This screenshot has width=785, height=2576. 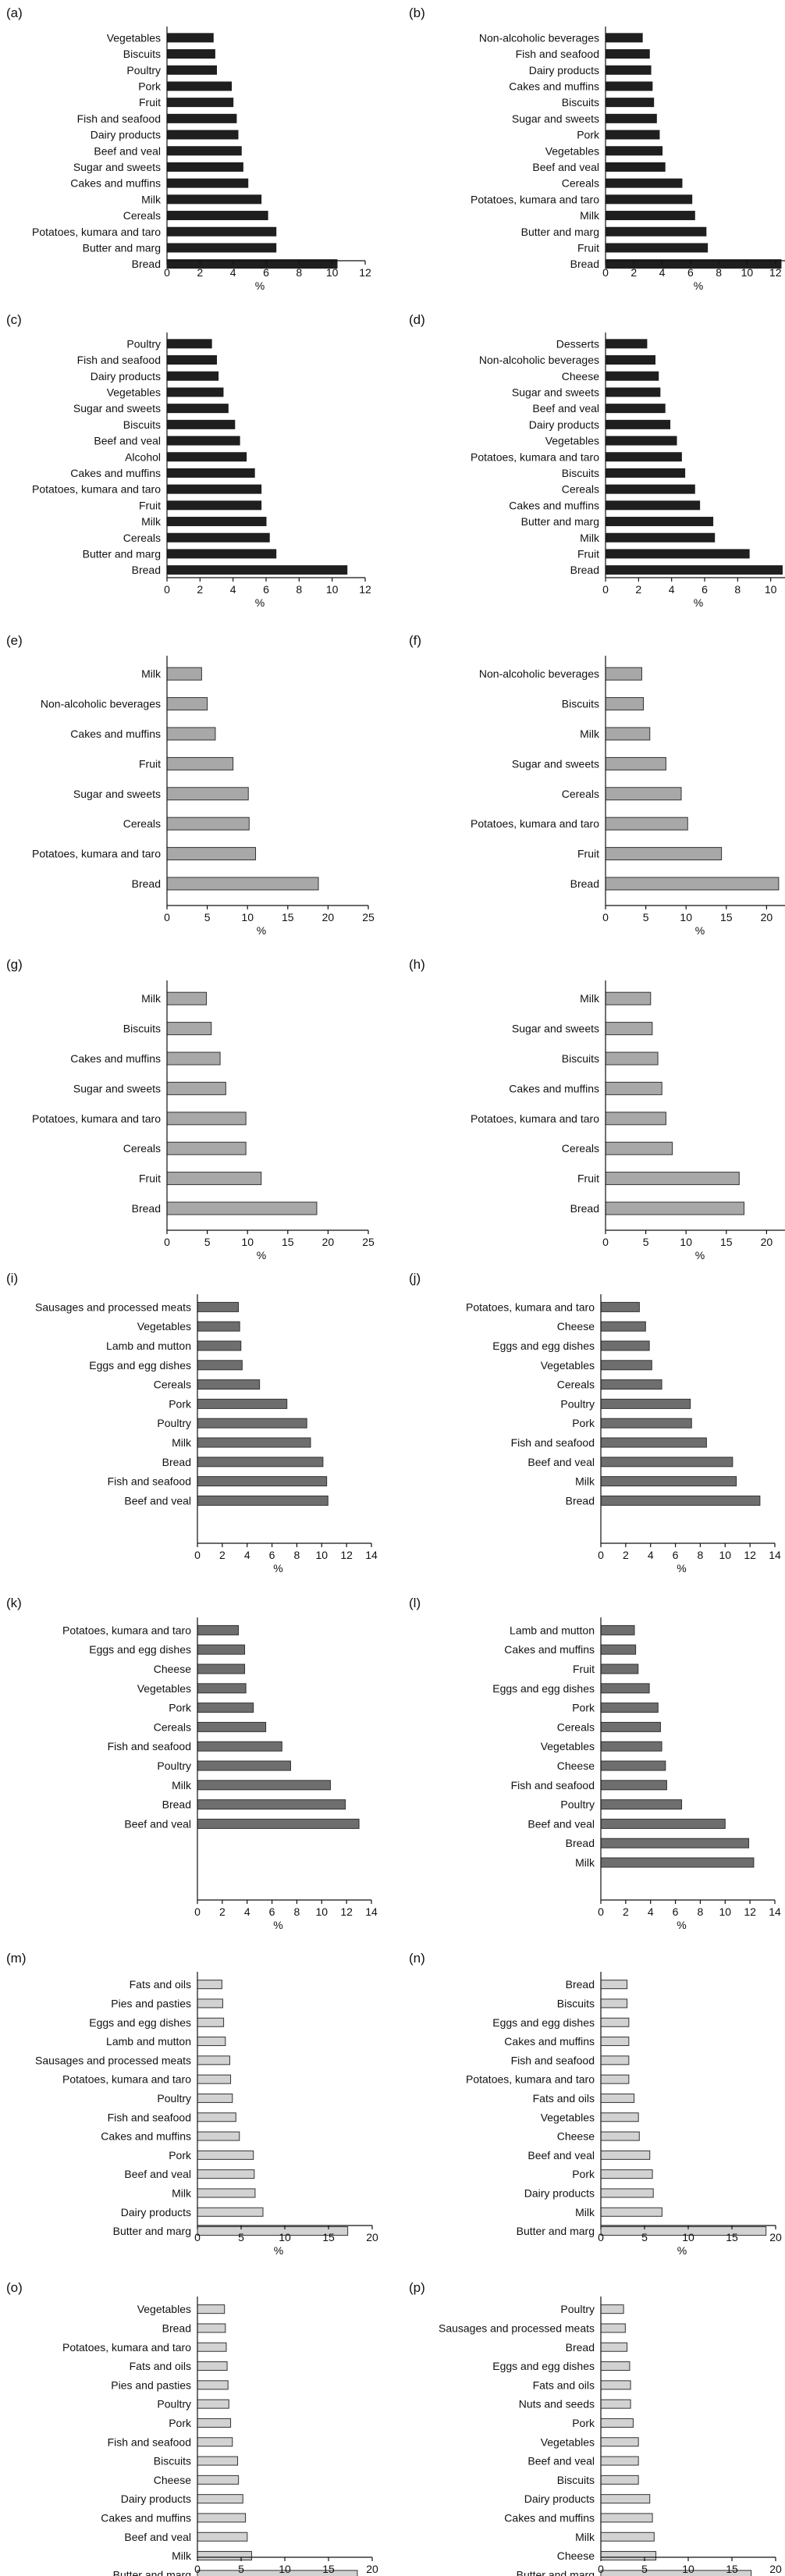 What do you see at coordinates (14, 964) in the screenshot?
I see `panel-label: (g)` at bounding box center [14, 964].